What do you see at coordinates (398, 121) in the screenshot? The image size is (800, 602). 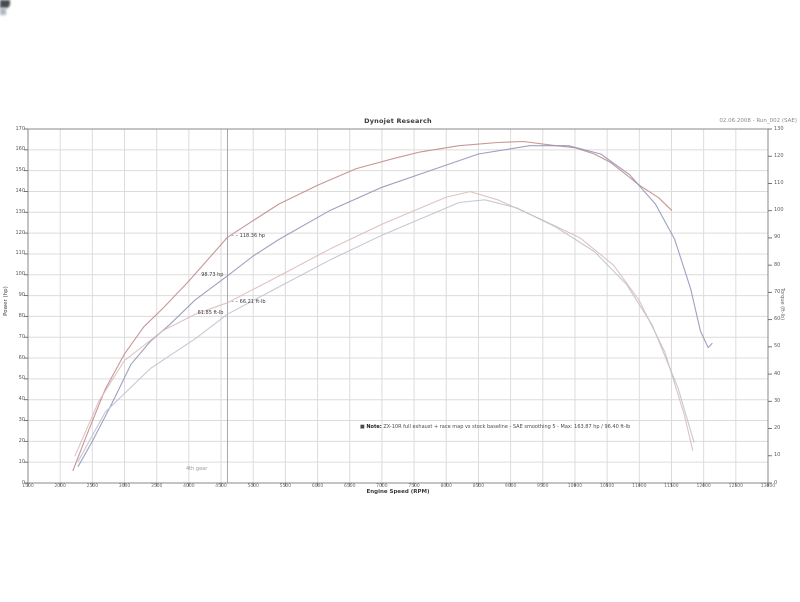 I see `chart-title: Dynojet Research` at bounding box center [398, 121].